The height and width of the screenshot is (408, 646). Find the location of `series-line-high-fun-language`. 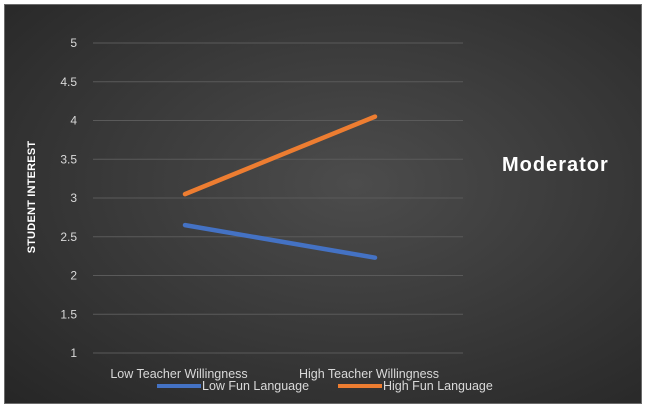

series-line-high-fun-language is located at coordinates (280, 155).